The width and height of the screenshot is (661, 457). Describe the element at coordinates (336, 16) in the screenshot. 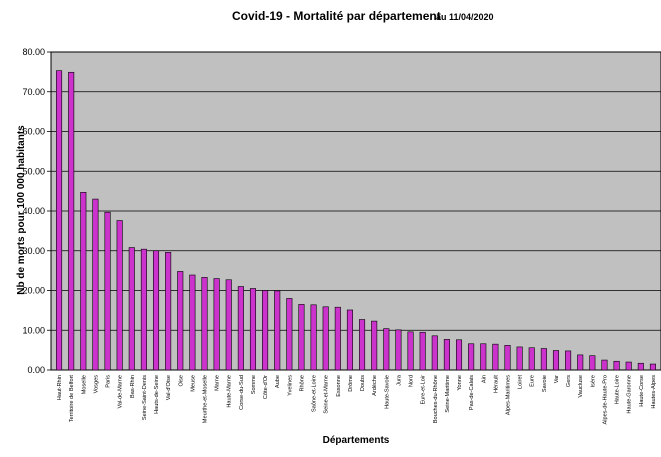

I see `chart-title: Covid-19 - Mortalité par département` at that location.